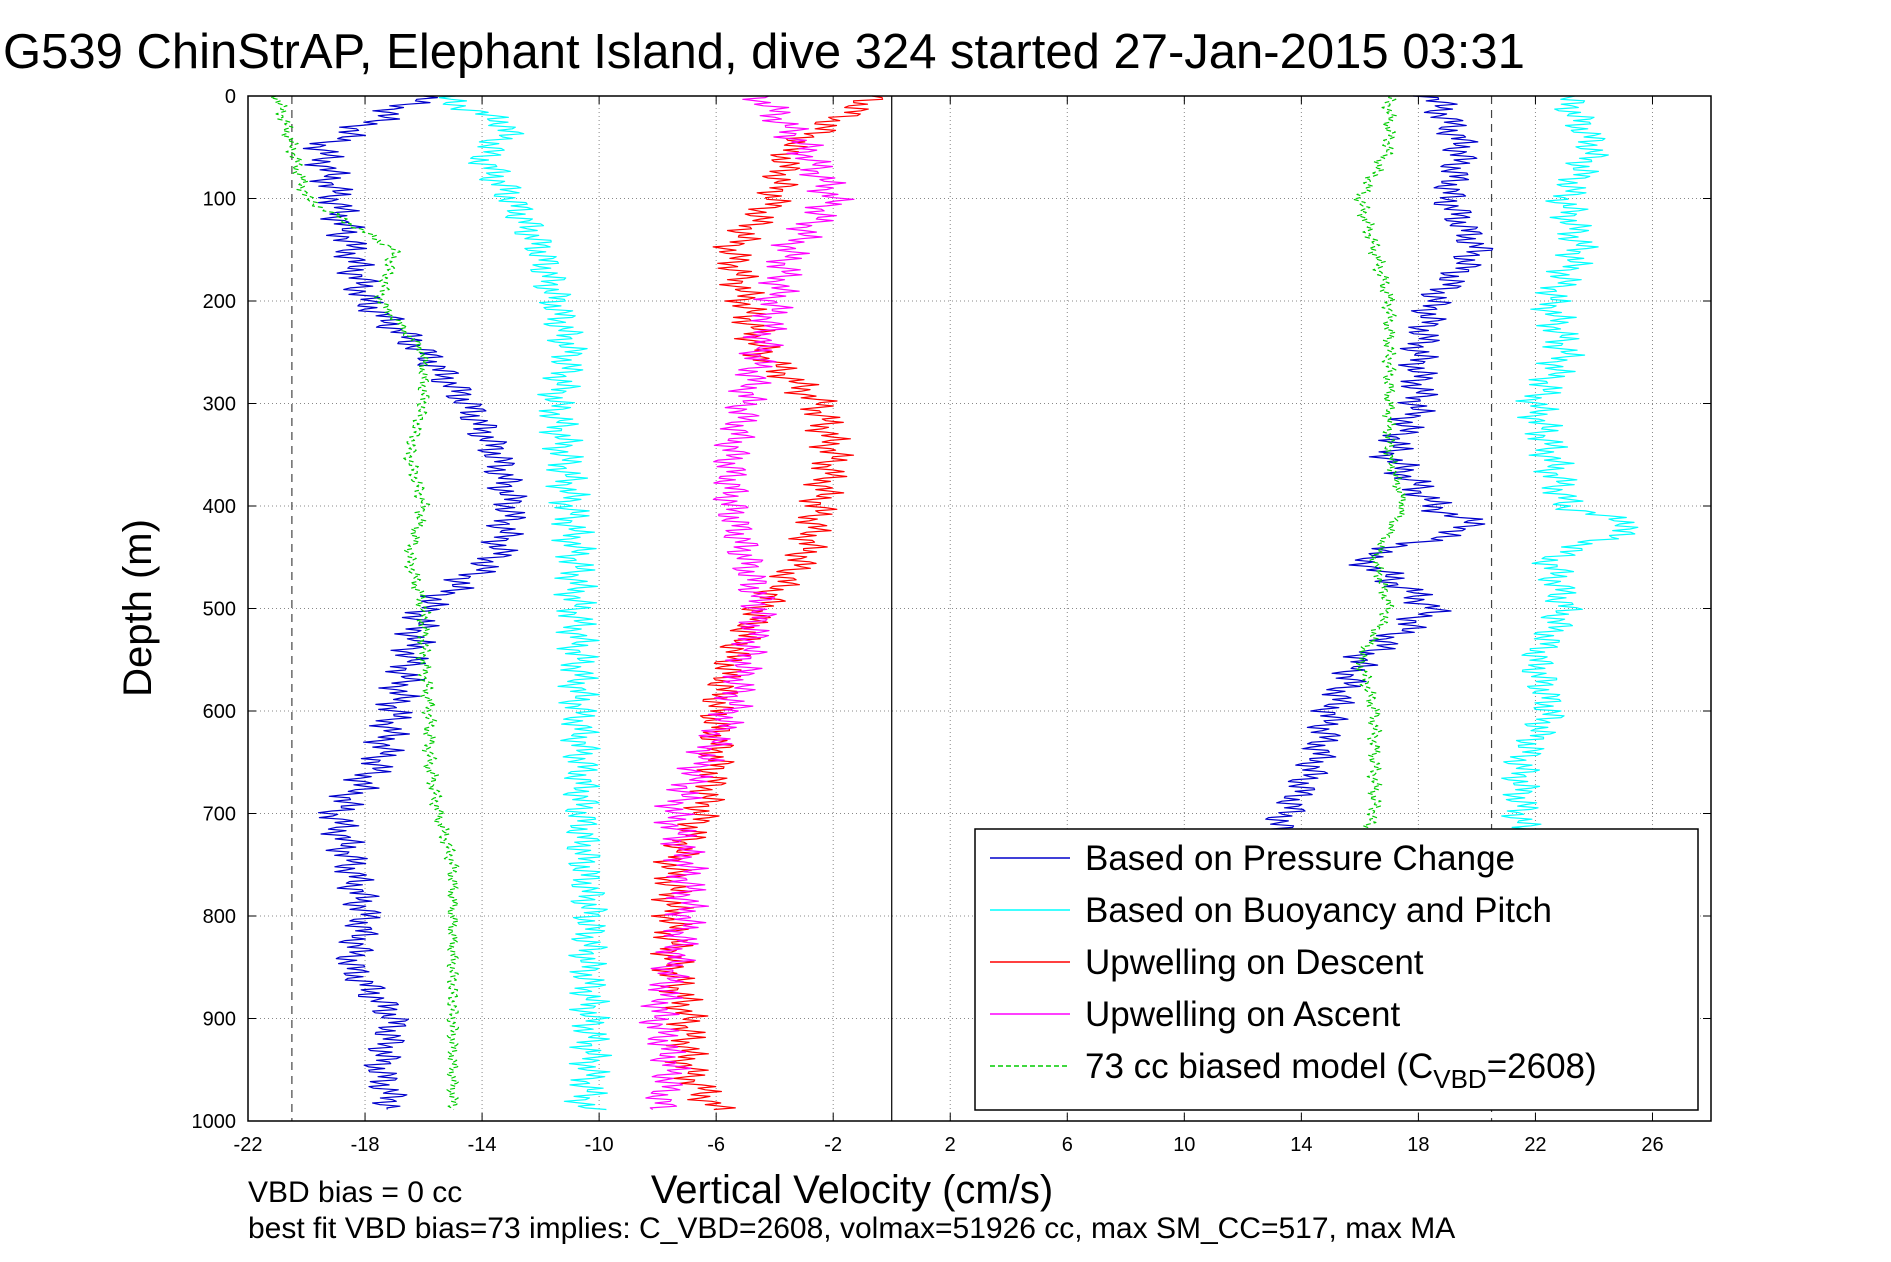  I want to click on legend-label: Based on Pressure Change, so click(1300, 858).